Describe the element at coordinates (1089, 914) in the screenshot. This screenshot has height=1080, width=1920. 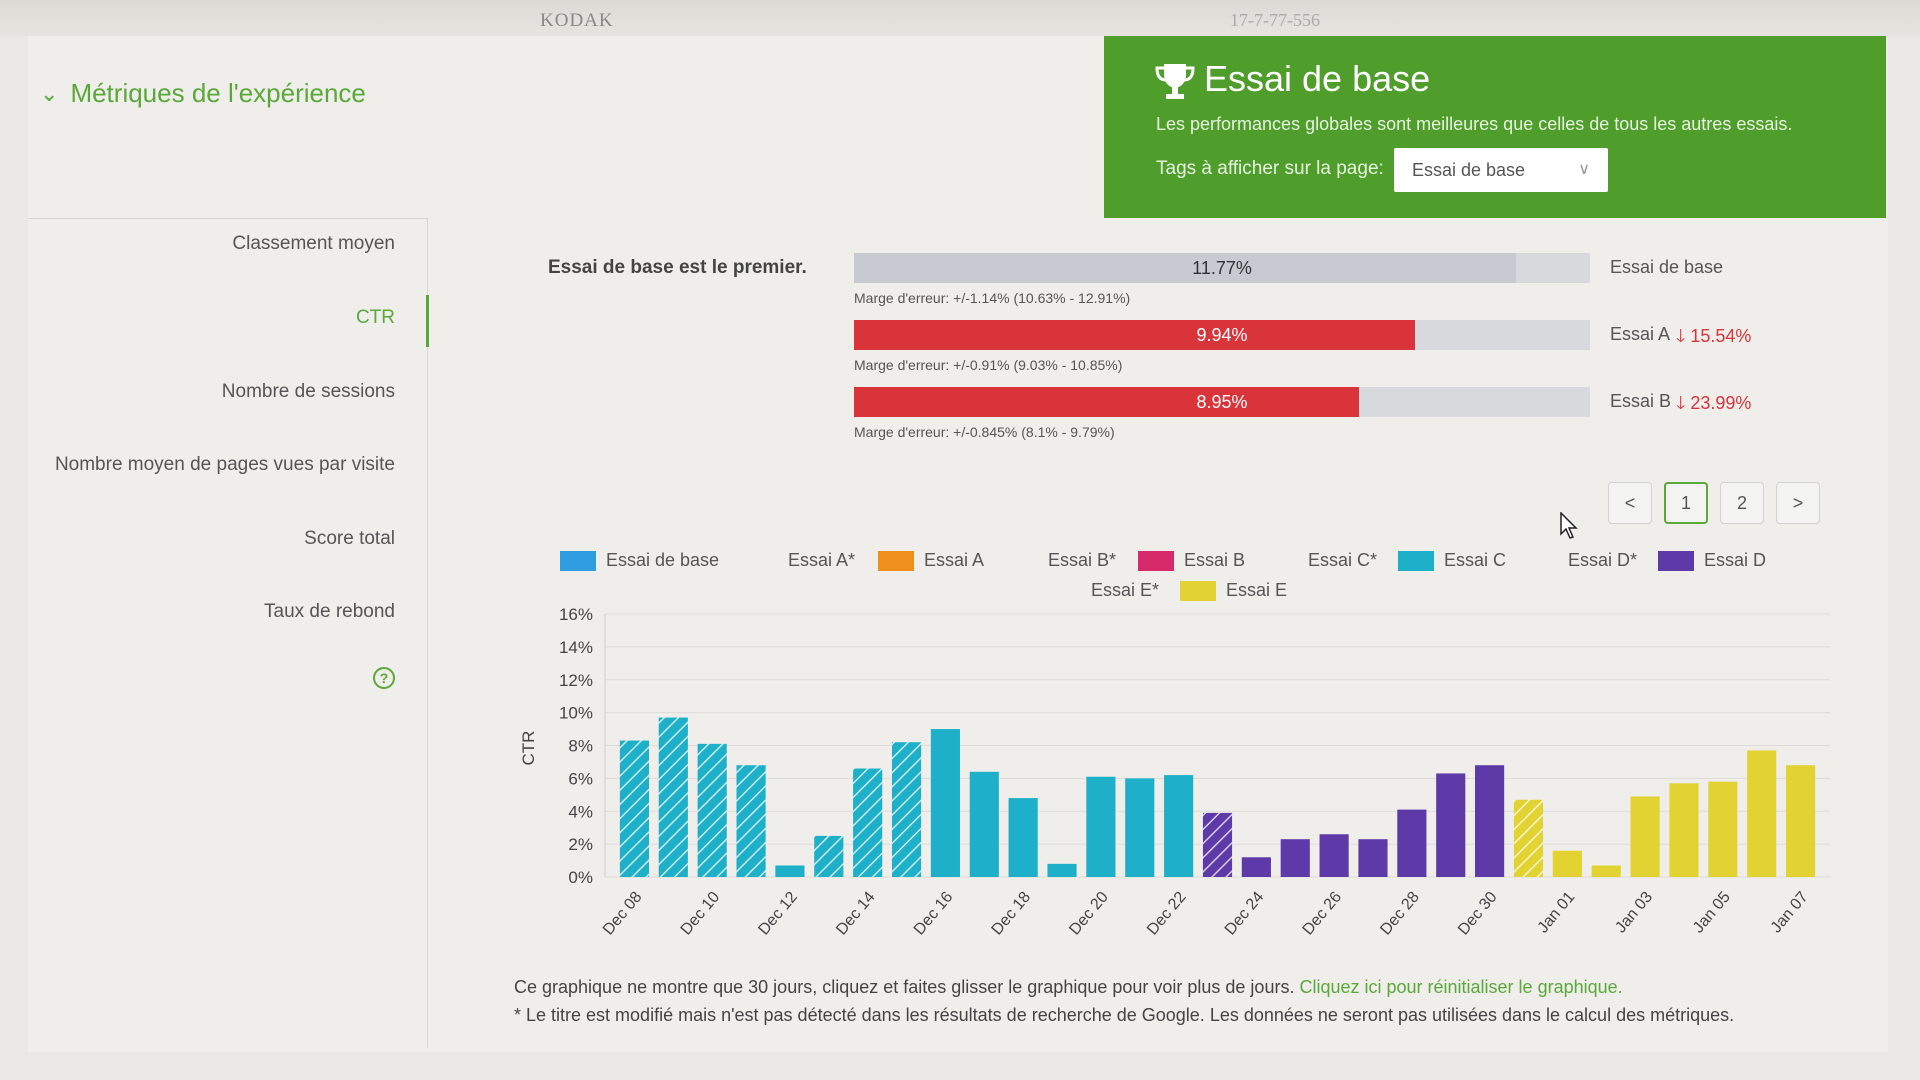
I see `x-tick-label: Dec 20` at that location.